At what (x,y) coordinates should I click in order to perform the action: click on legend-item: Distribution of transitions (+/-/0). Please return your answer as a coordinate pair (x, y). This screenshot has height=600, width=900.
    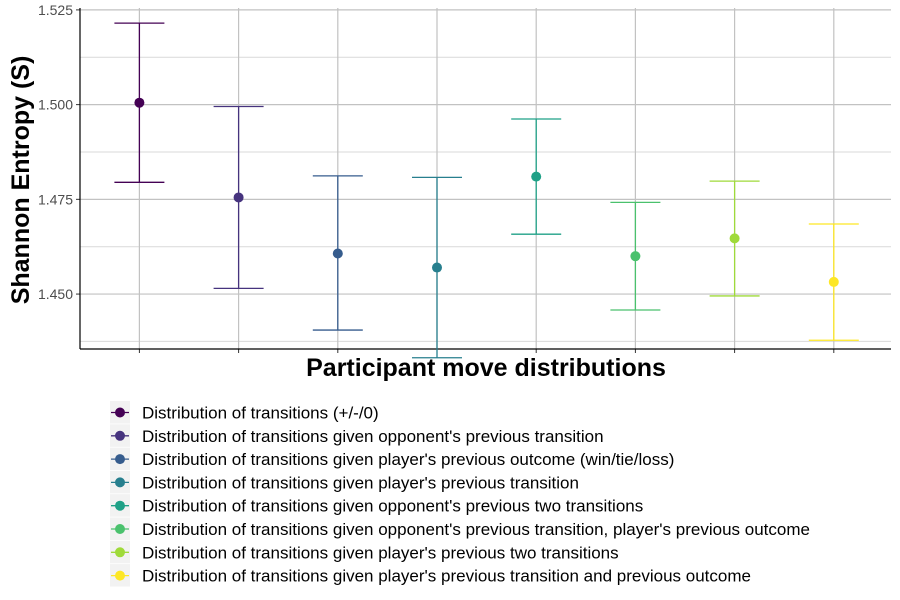
    Looking at the image, I should click on (244, 412).